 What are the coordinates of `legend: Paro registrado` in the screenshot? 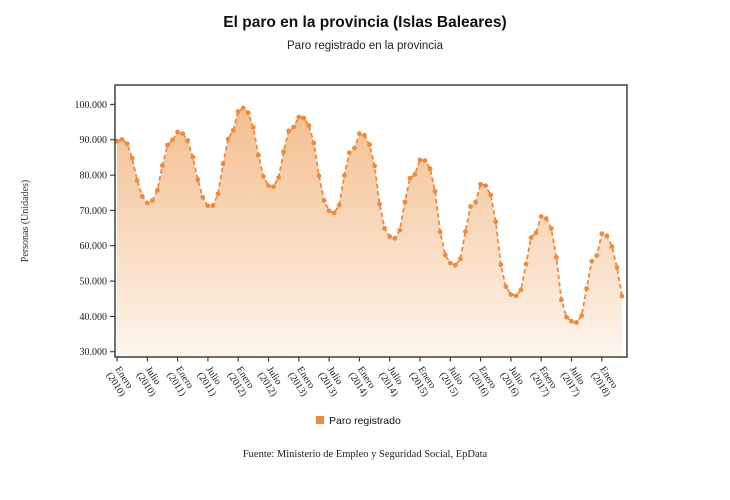 It's located at (358, 421).